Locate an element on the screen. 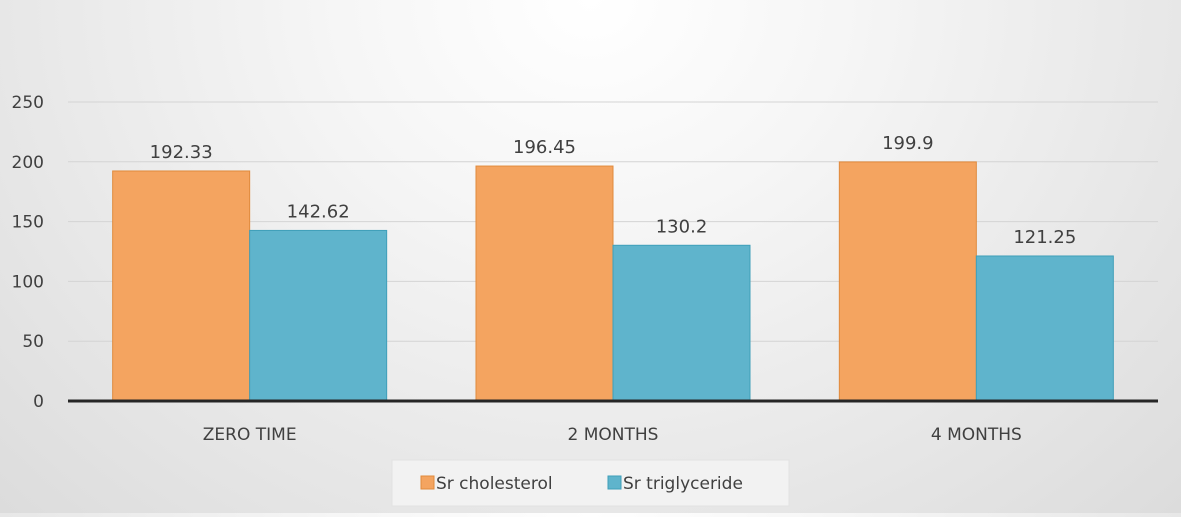 This screenshot has width=1181, height=517. data-label: 192.33 is located at coordinates (181, 152).